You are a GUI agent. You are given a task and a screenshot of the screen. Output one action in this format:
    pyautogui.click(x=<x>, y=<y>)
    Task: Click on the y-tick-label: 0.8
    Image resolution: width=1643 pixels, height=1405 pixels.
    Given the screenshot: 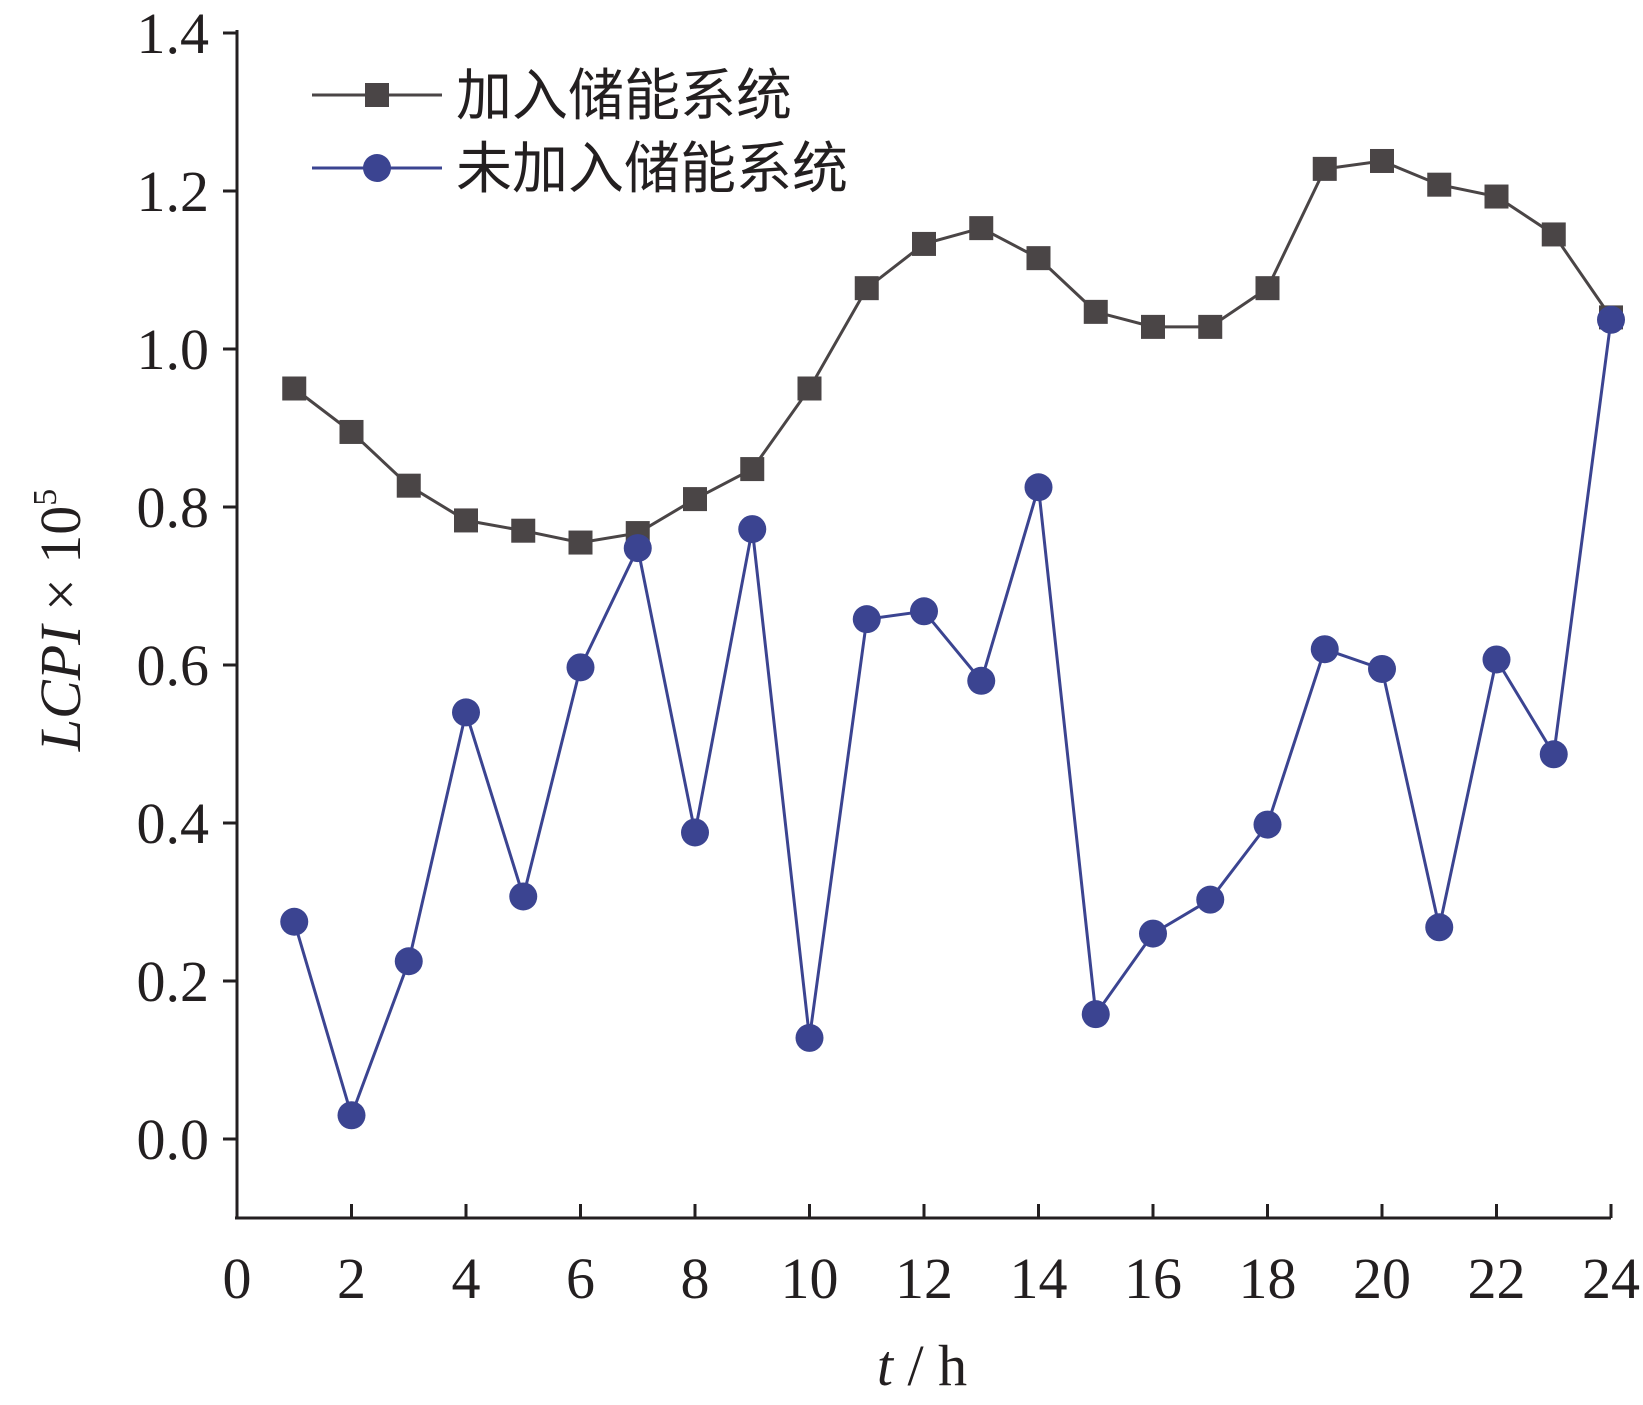 What is the action you would take?
    pyautogui.click(x=173, y=507)
    